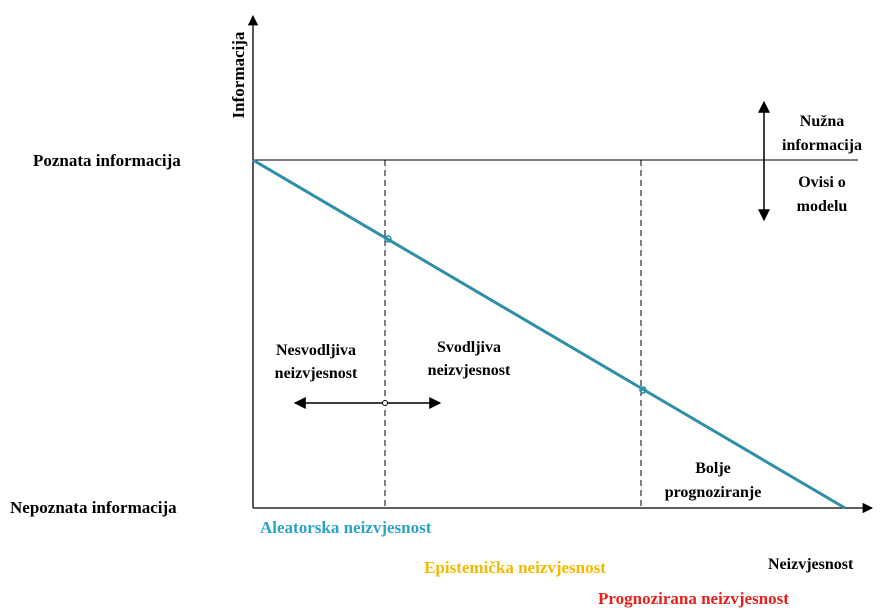 The image size is (884, 610). Describe the element at coordinates (822, 121) in the screenshot. I see `annotation: Nužna` at that location.